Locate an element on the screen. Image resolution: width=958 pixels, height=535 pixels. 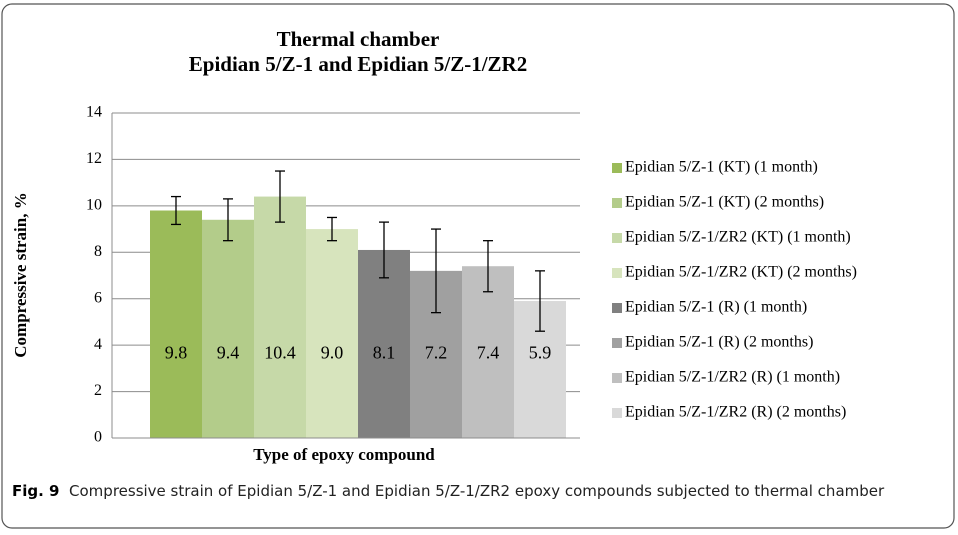
legend-label: Epidian 5/Z-1/ZR2 (KT) (1 month) is located at coordinates (738, 237).